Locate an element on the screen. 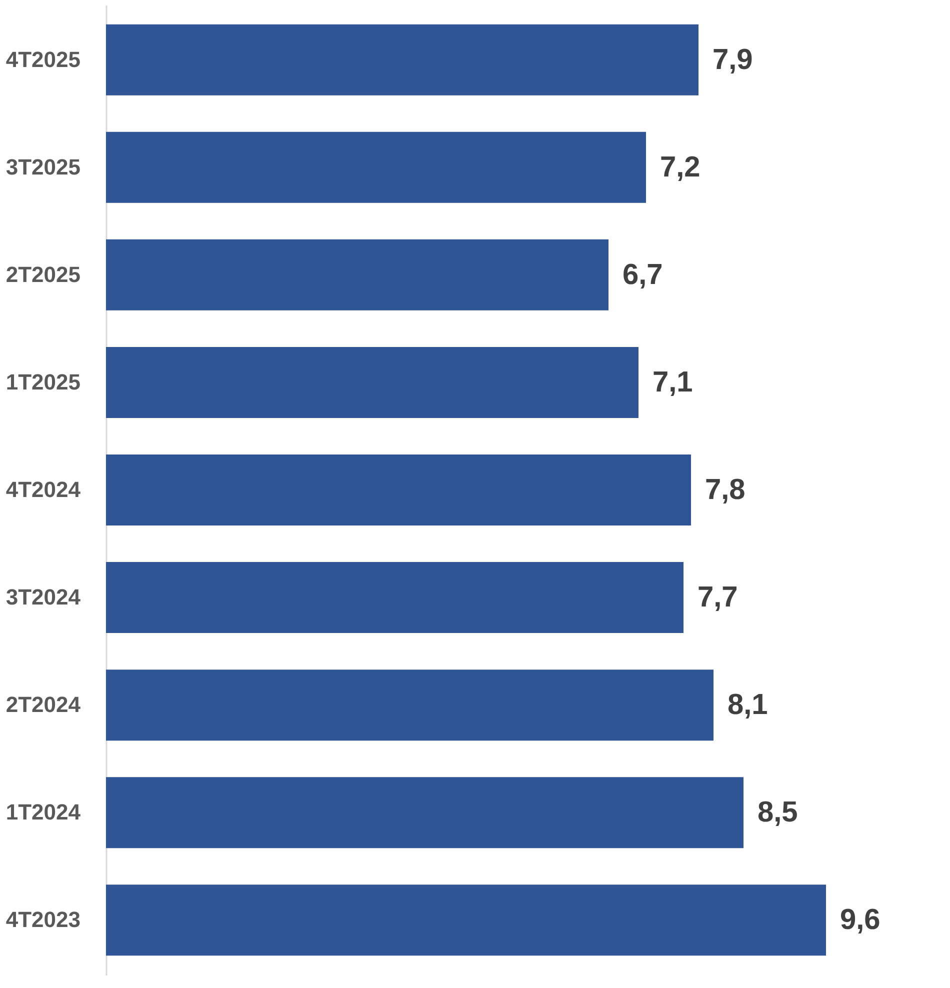 The image size is (950, 988). y-tick-label: 4T2024 is located at coordinates (44, 489).